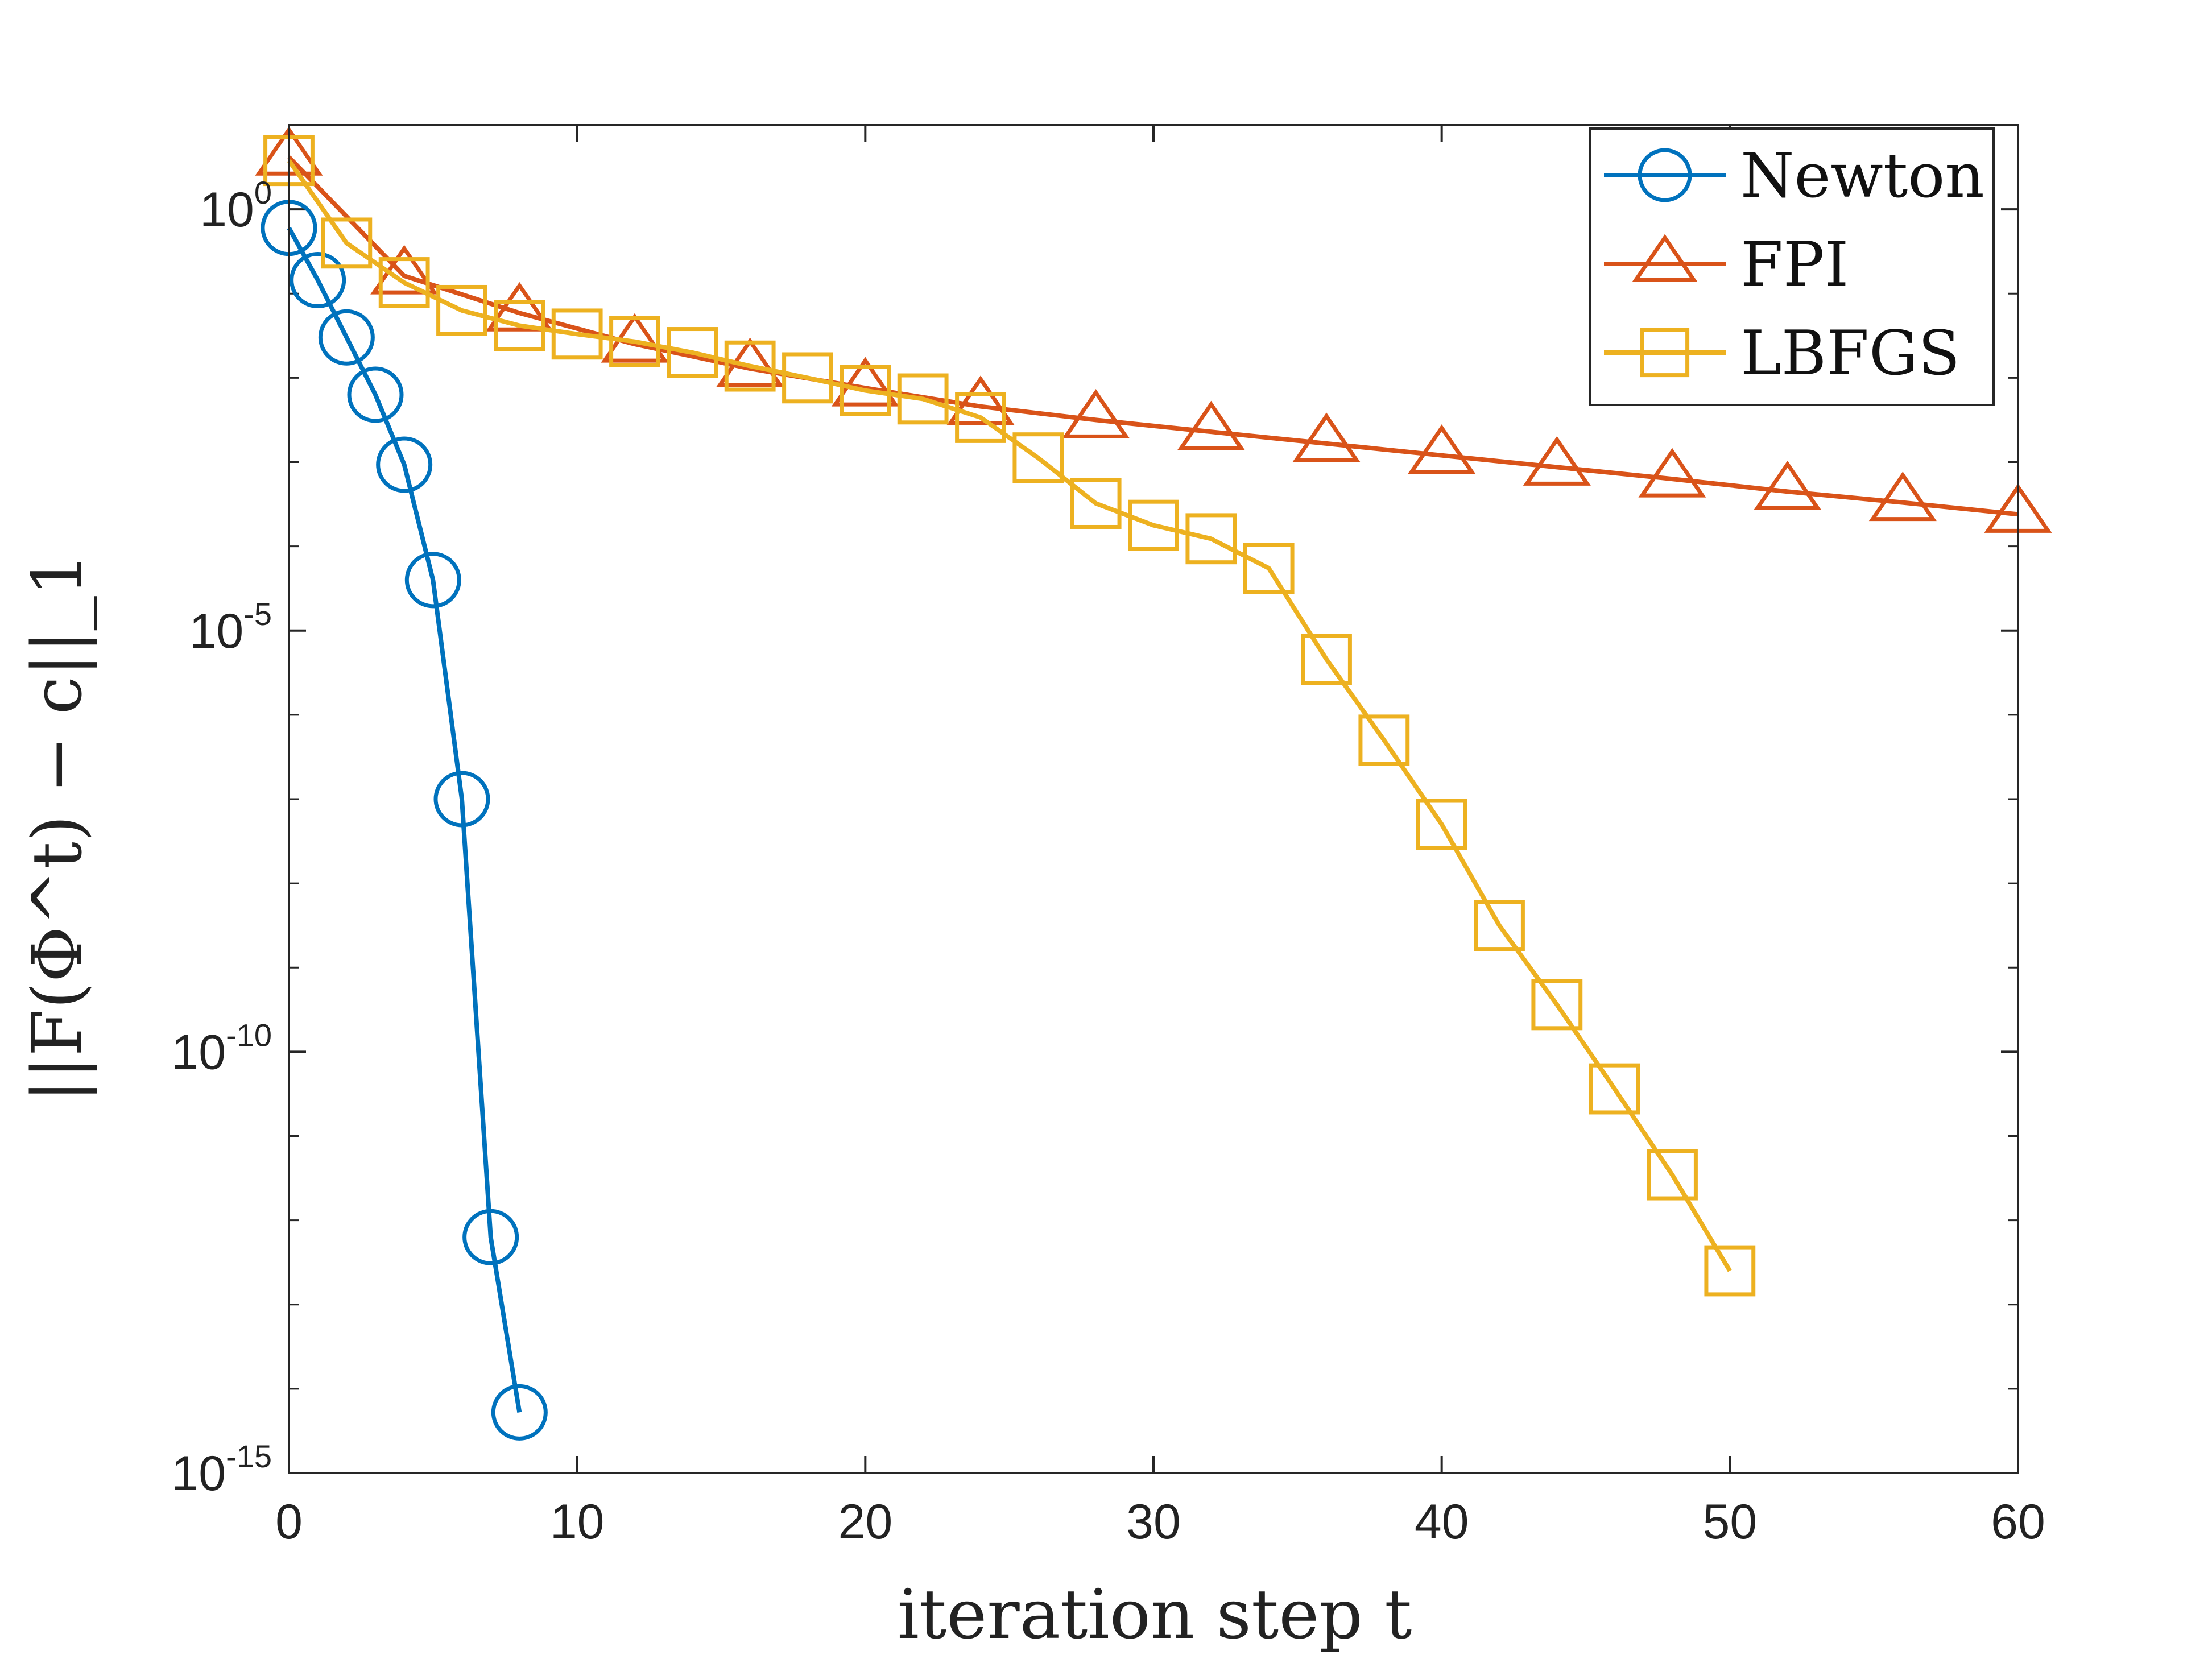  What do you see at coordinates (236, 206) in the screenshot?
I see `y-tick-label: 10⁰` at bounding box center [236, 206].